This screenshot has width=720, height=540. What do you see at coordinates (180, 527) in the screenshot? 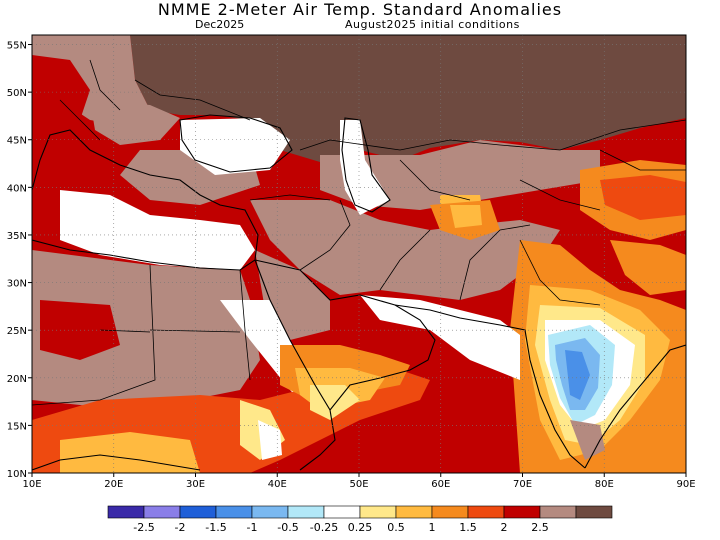
I see `colorbar-tick-label: -2` at bounding box center [180, 527].